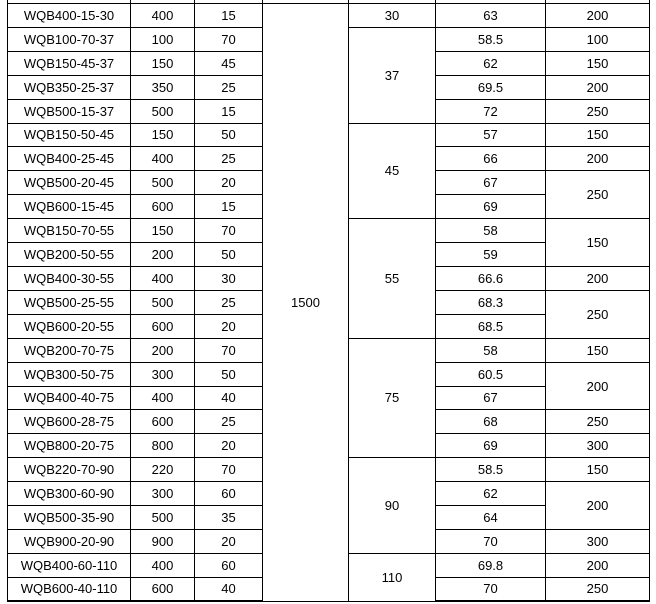 This screenshot has height=604, width=656. What do you see at coordinates (392, 278) in the screenshot?
I see `power-cell: 55` at bounding box center [392, 278].